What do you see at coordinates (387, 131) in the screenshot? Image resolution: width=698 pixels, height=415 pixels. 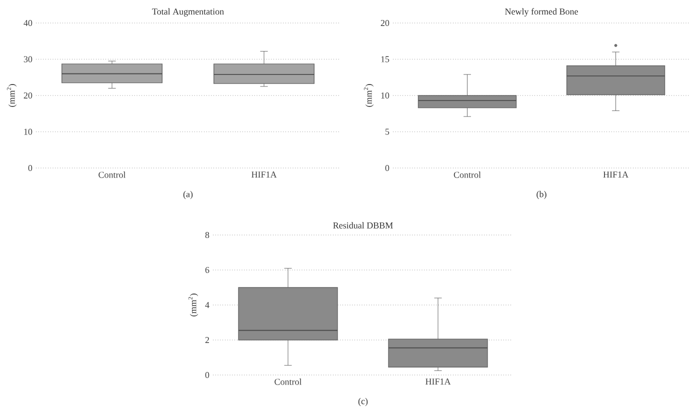 I see `y-tick-label: 5` at bounding box center [387, 131].